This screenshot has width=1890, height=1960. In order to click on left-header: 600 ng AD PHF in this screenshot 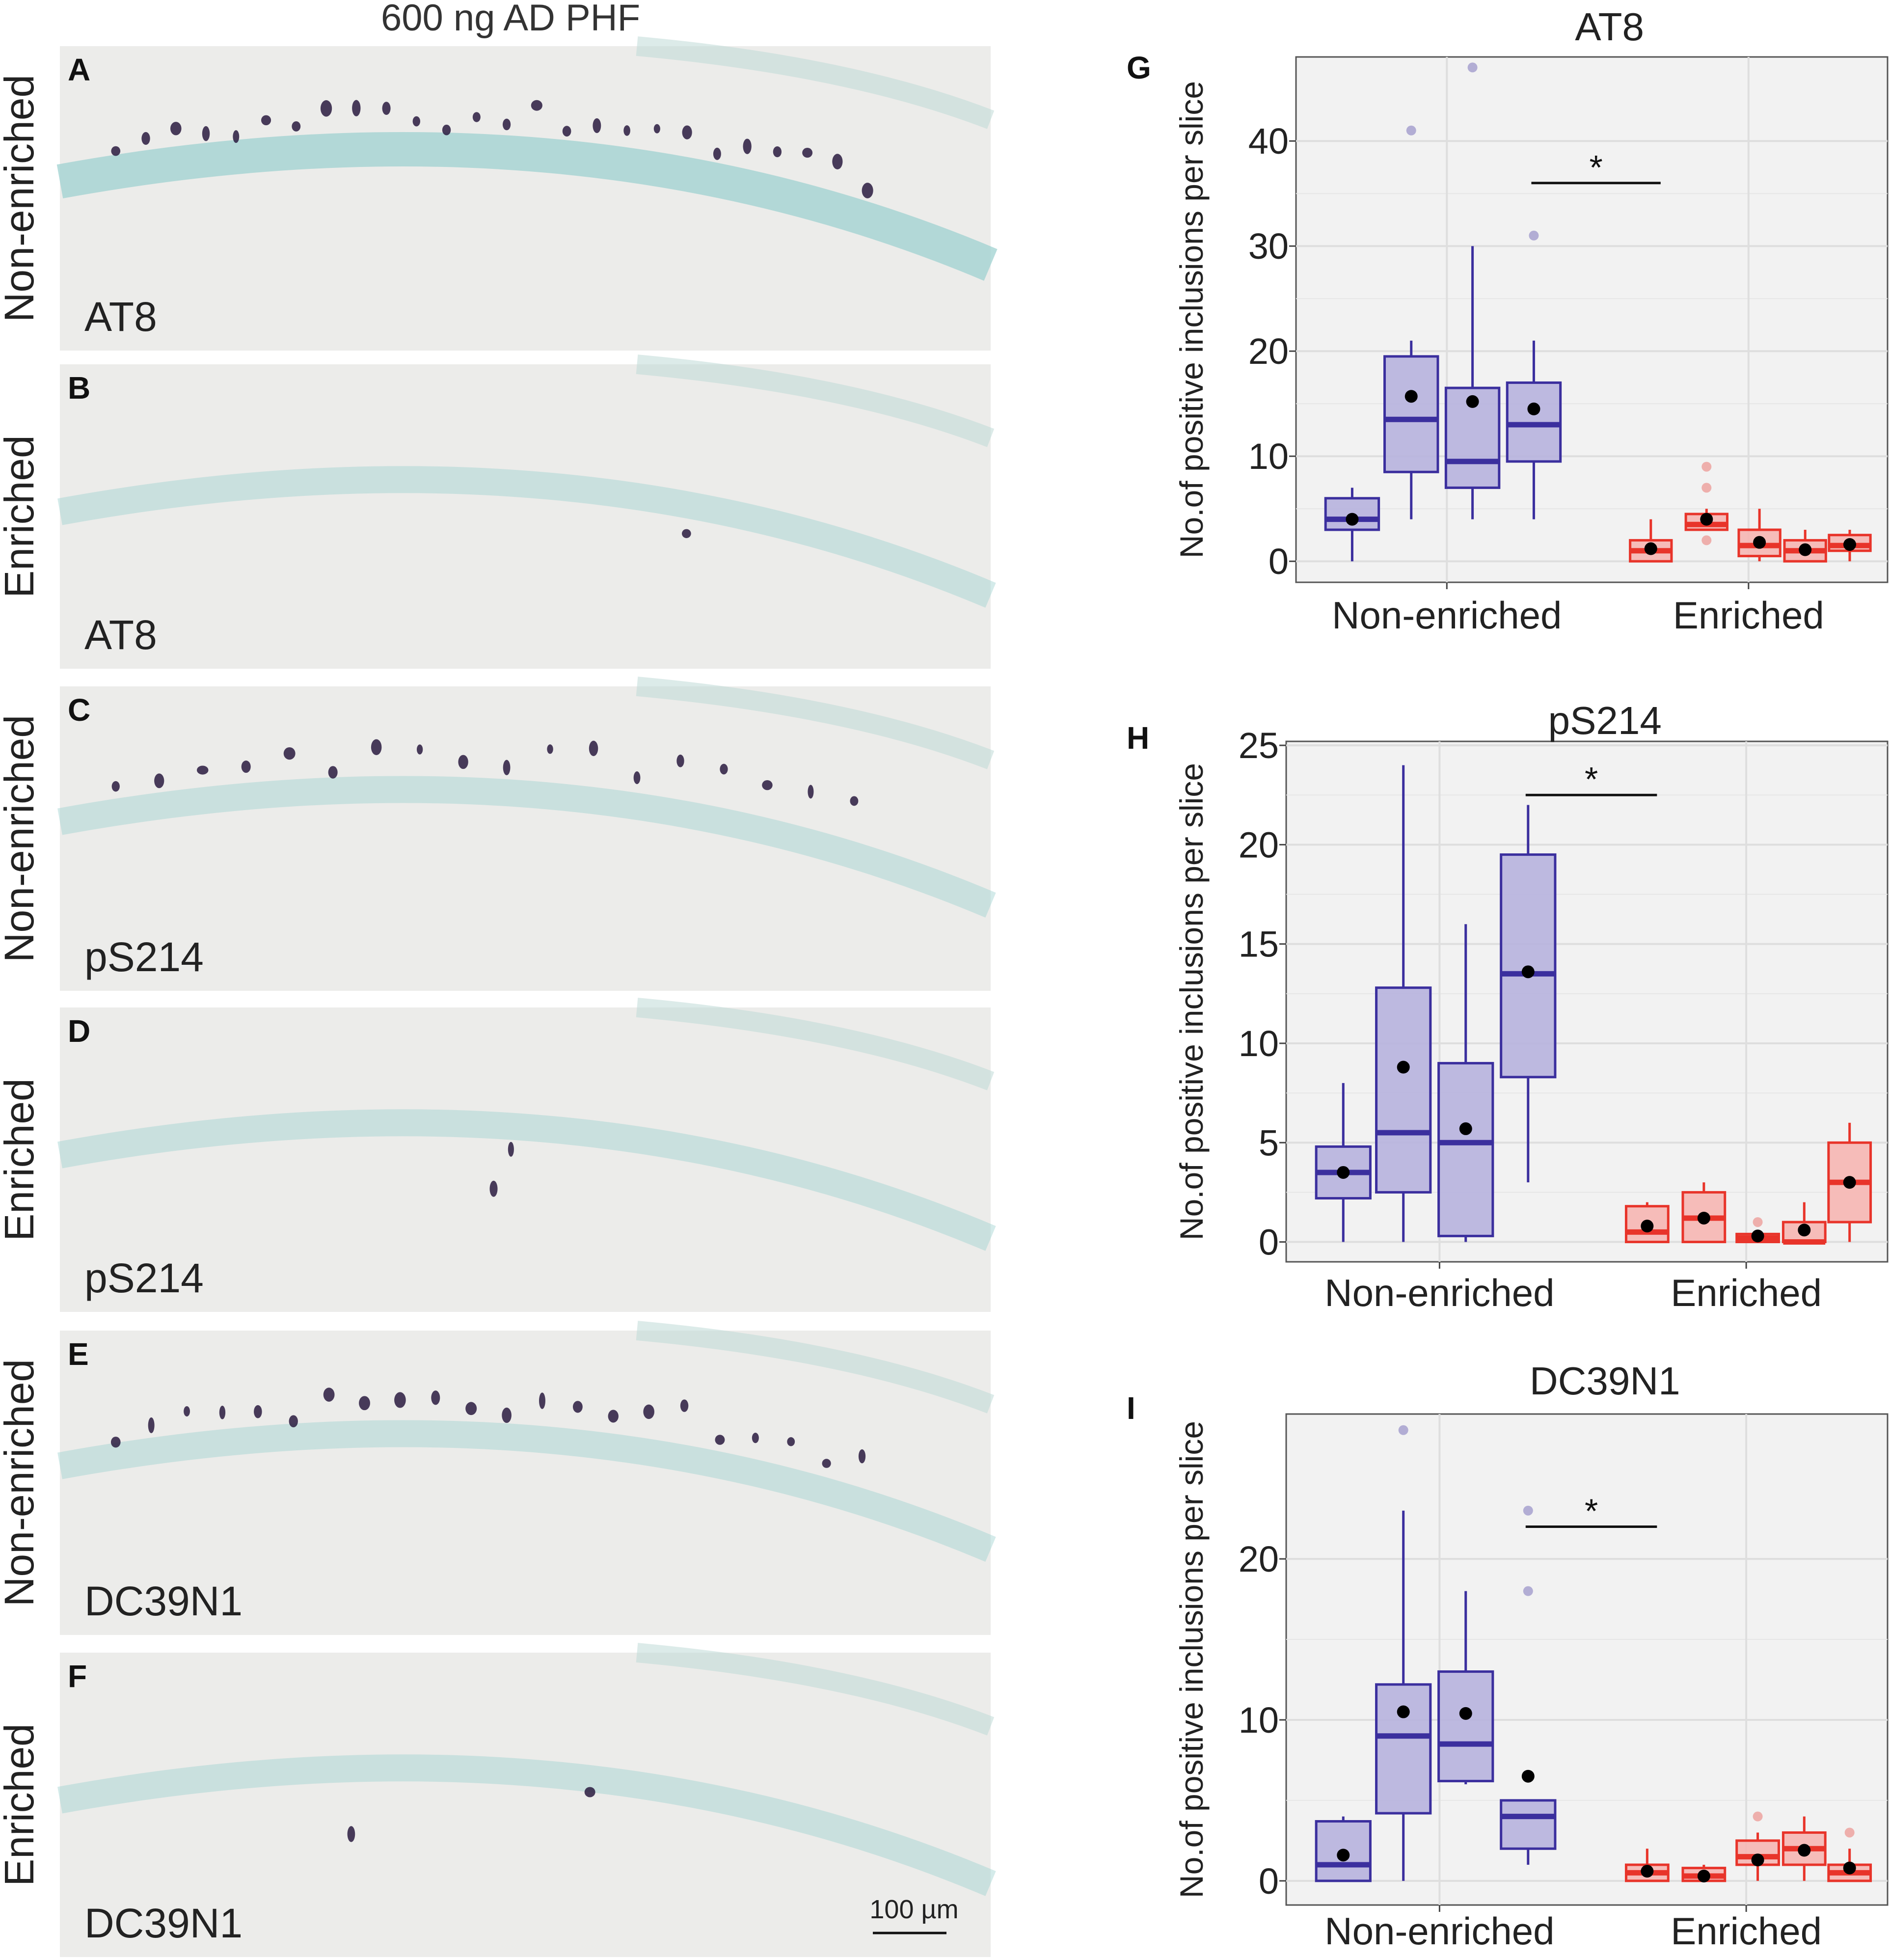, I will do `click(510, 19)`.